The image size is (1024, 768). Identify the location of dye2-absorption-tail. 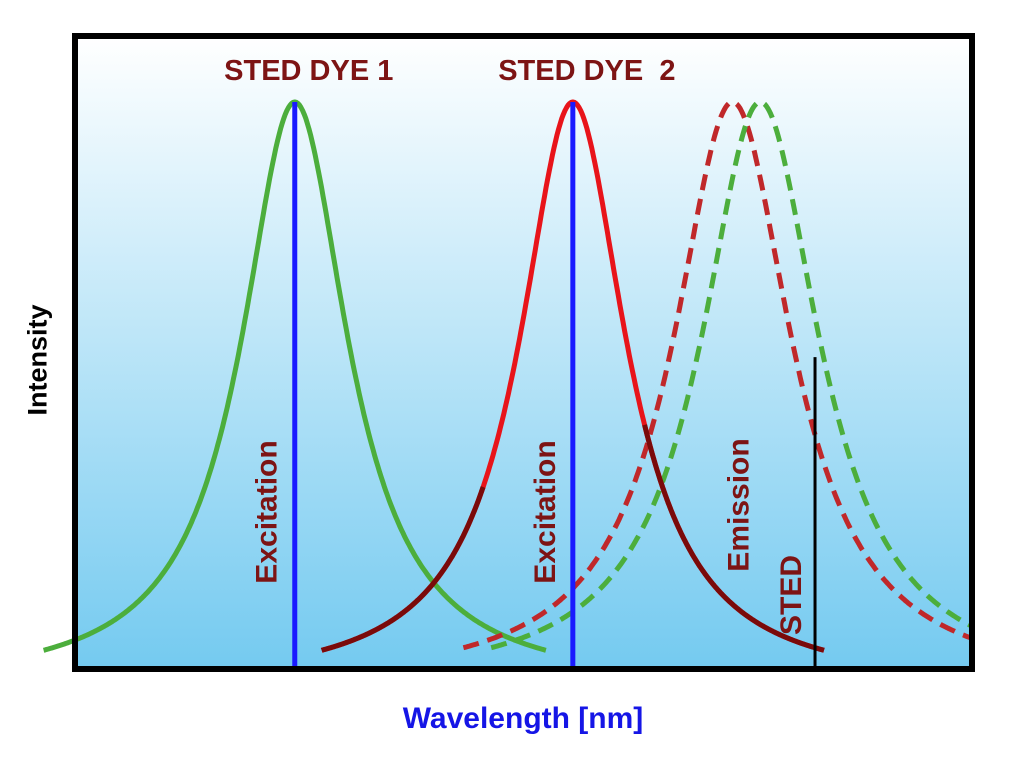
(733, 538).